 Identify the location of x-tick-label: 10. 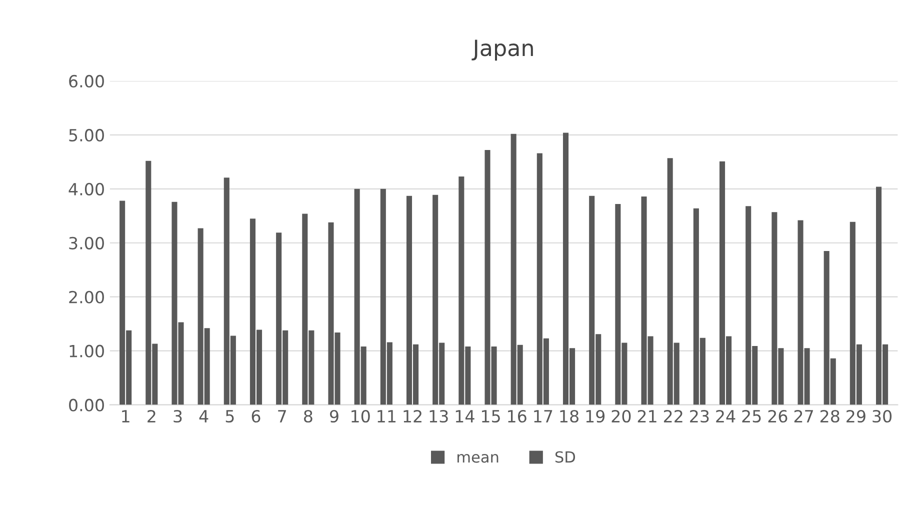
(361, 416).